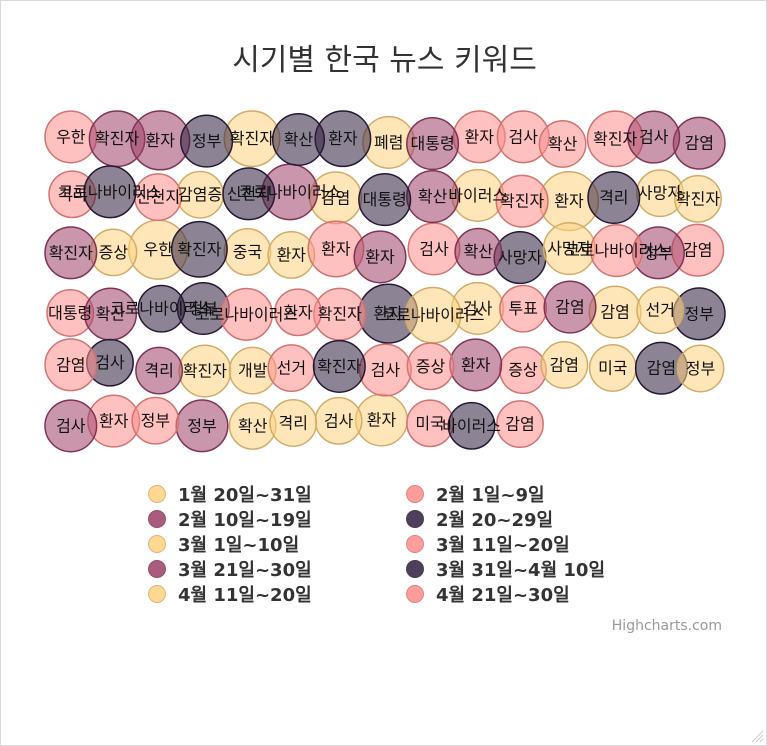 This screenshot has height=746, width=767. I want to click on legend-label: 4월 11일~20일, so click(245, 595).